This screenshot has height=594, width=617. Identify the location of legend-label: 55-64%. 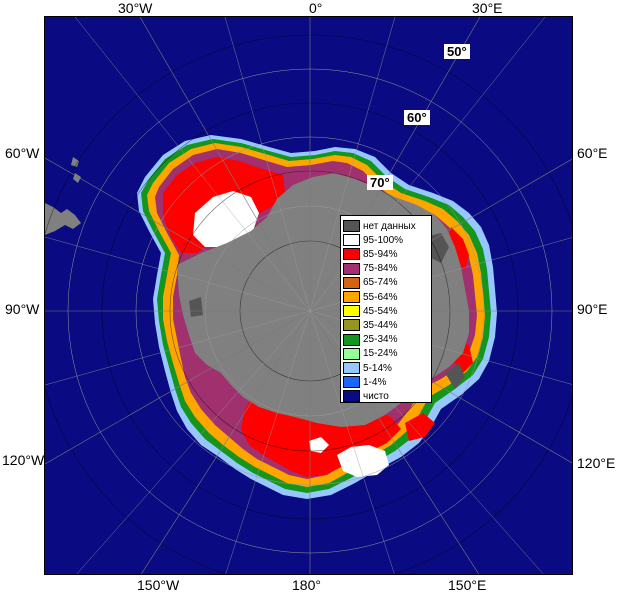
(380, 297).